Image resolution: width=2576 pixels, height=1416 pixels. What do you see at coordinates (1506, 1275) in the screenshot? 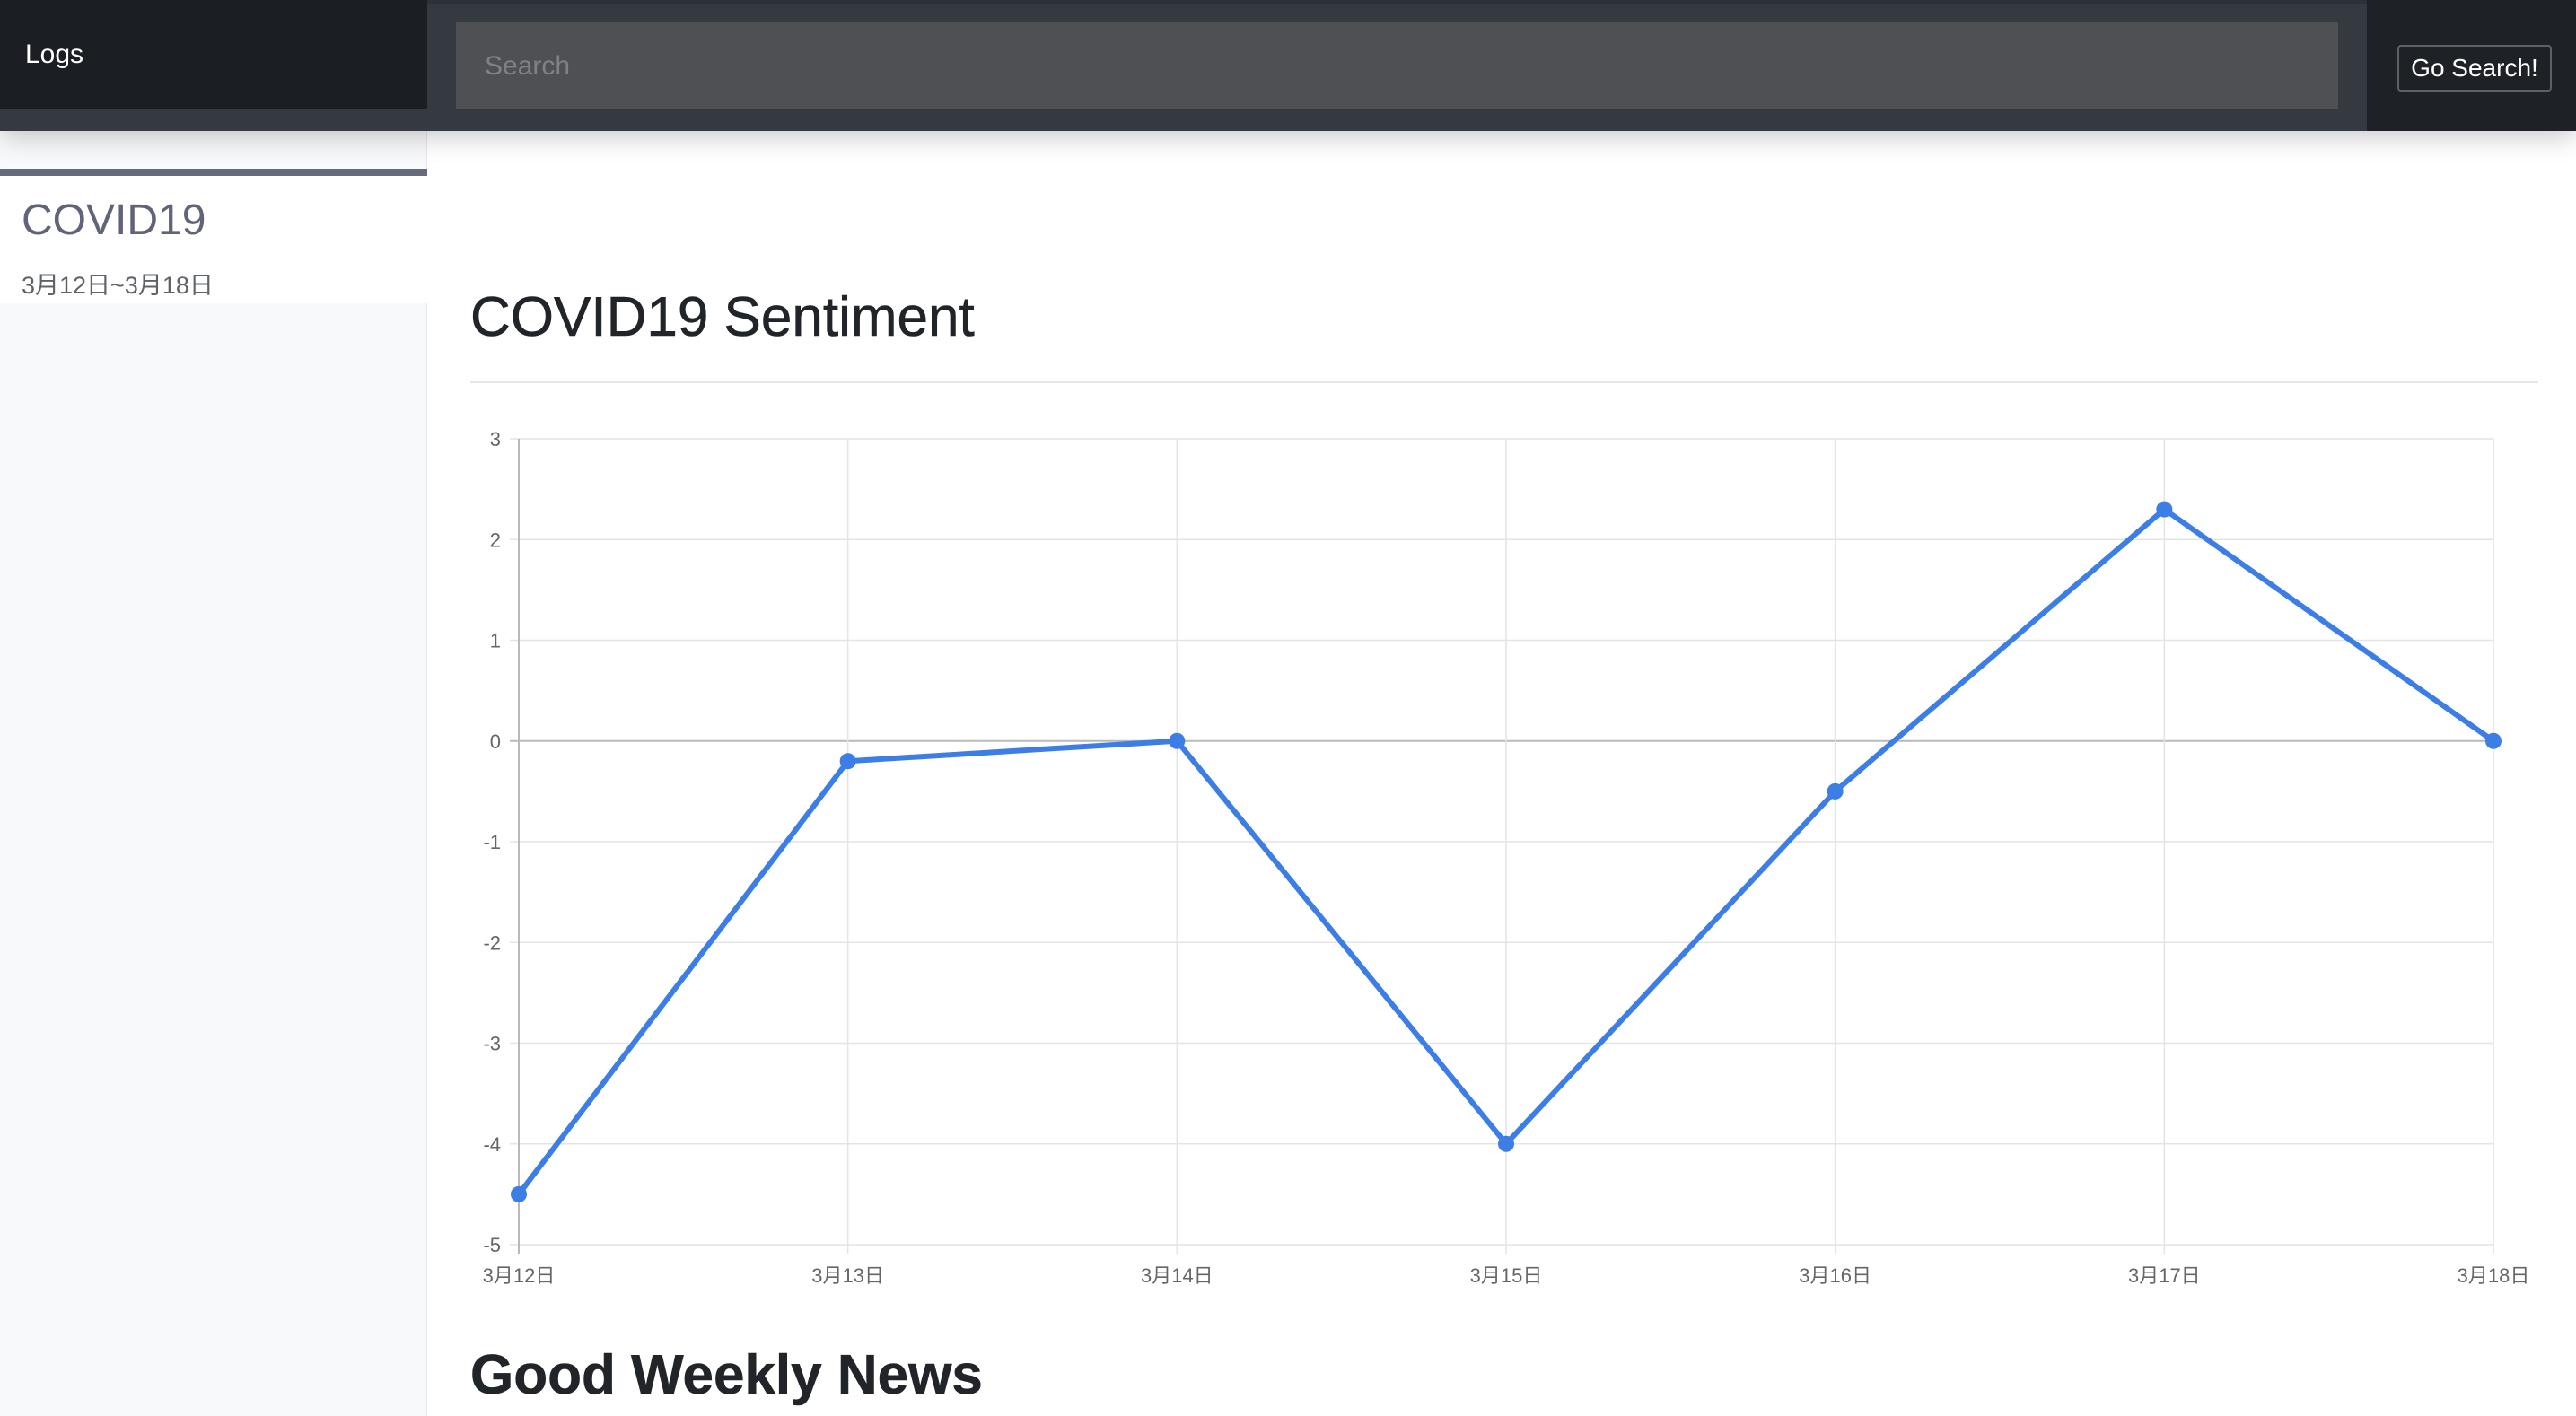
I see `x-tick-label: 3月15日` at bounding box center [1506, 1275].